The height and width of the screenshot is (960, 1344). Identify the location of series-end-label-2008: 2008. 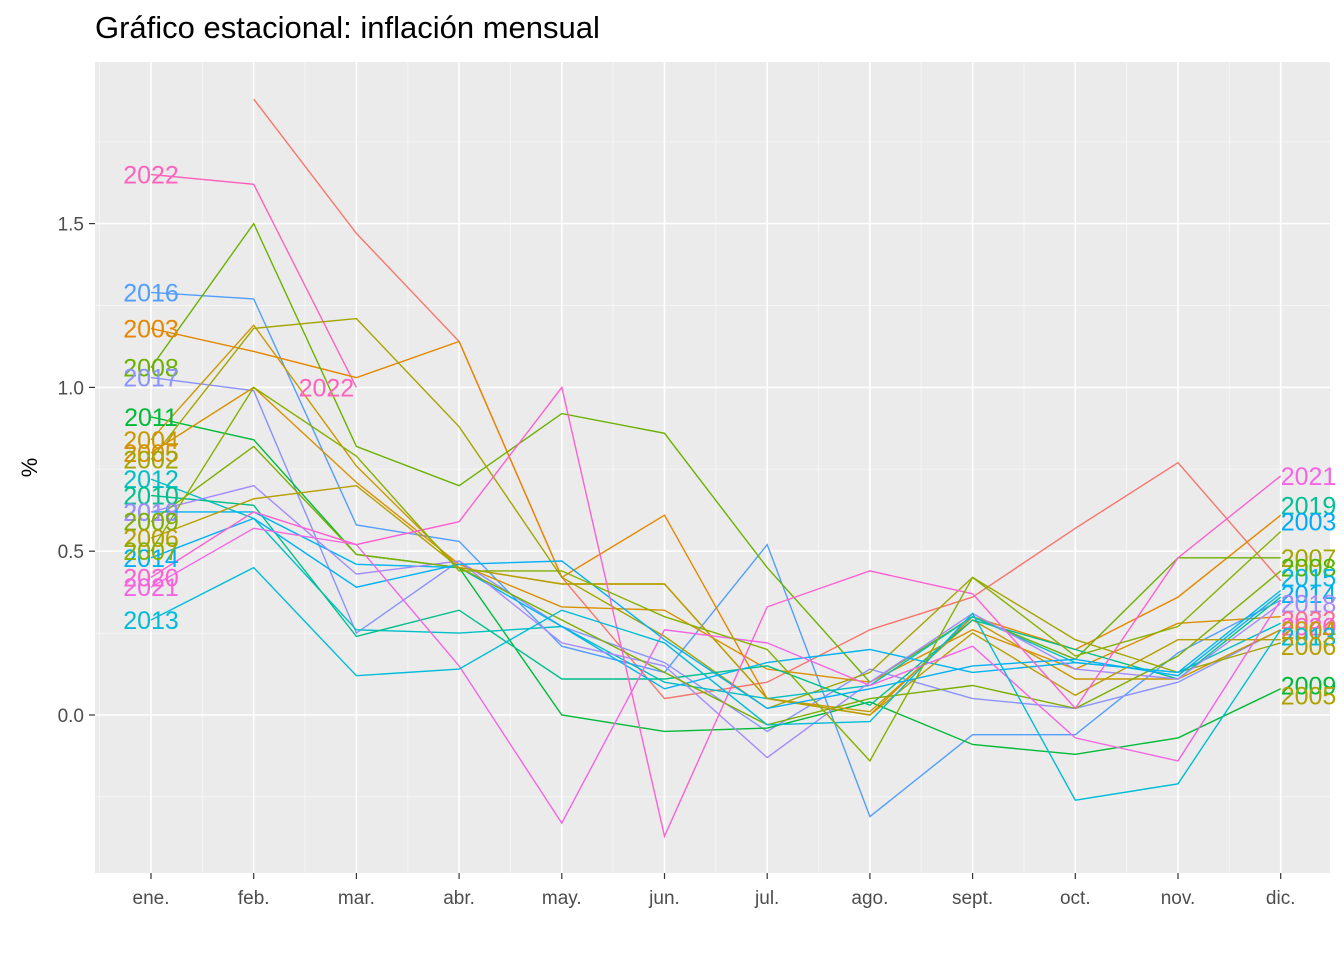
(1309, 569).